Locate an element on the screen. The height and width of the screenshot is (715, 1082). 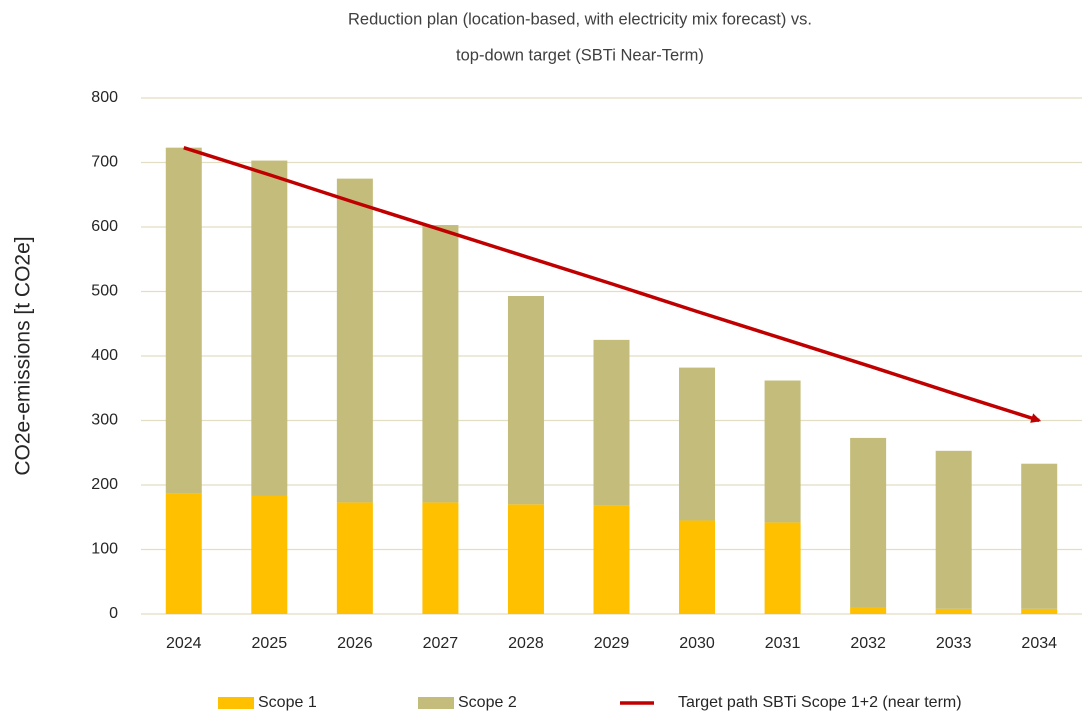
x-tick-label: 2026 is located at coordinates (355, 643).